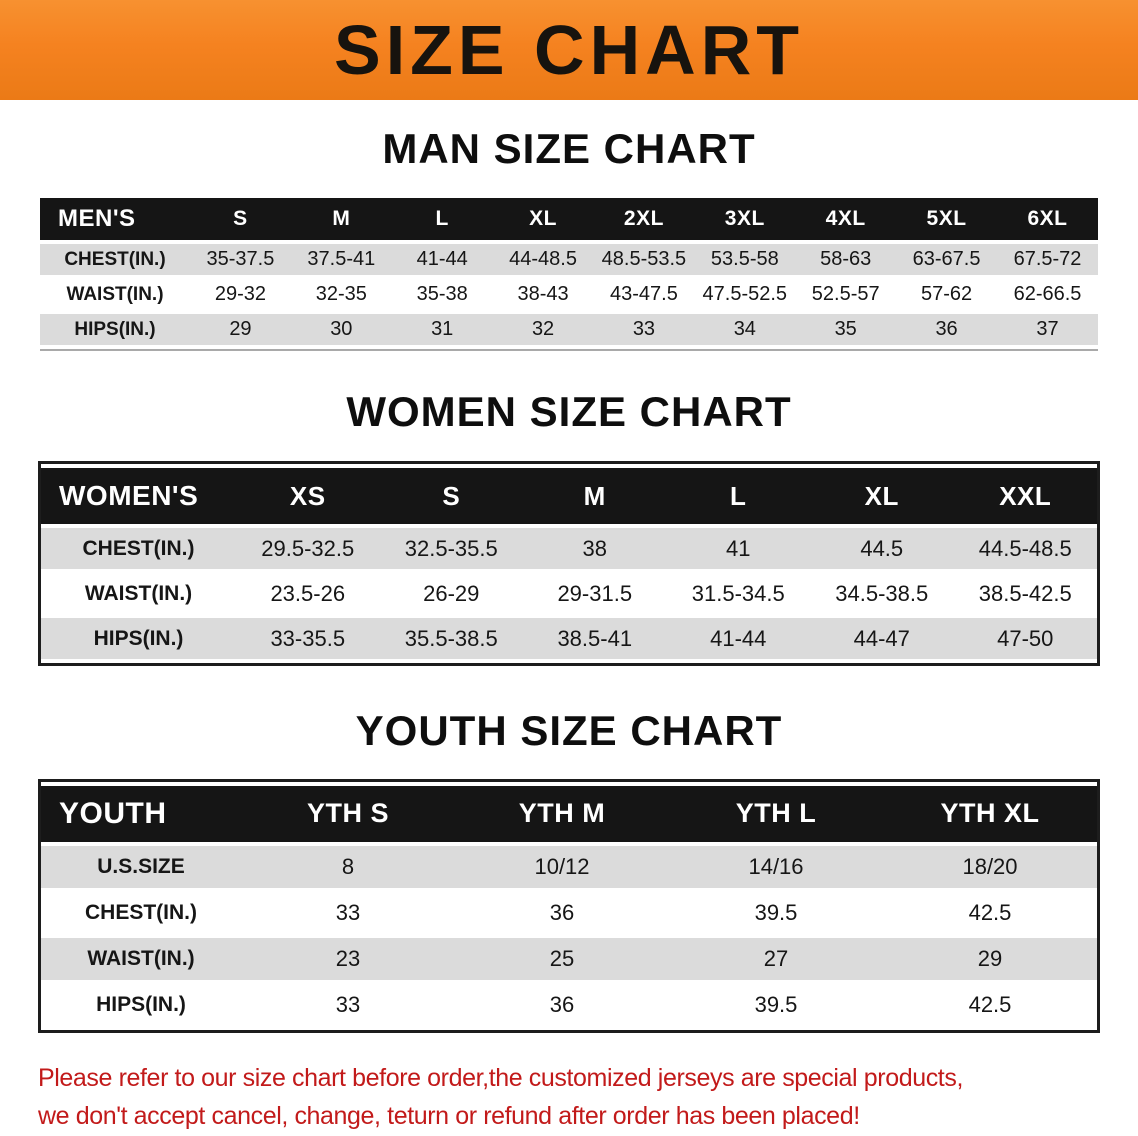 This screenshot has width=1138, height=1136. I want to click on banner: SIZE CHART, so click(569, 50).